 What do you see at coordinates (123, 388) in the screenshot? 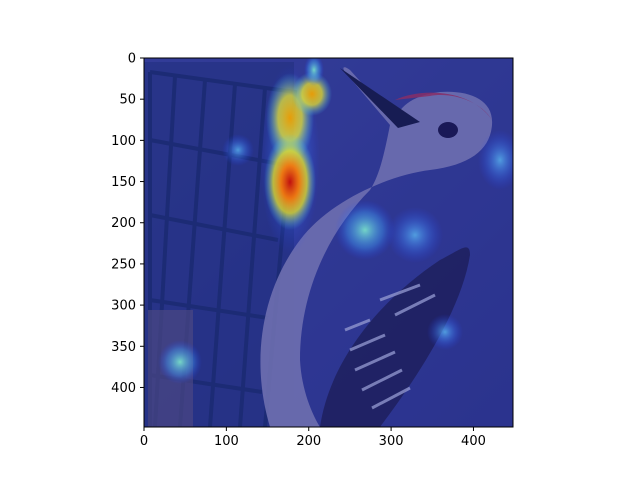
I see `y-tick-label: 400` at bounding box center [123, 388].